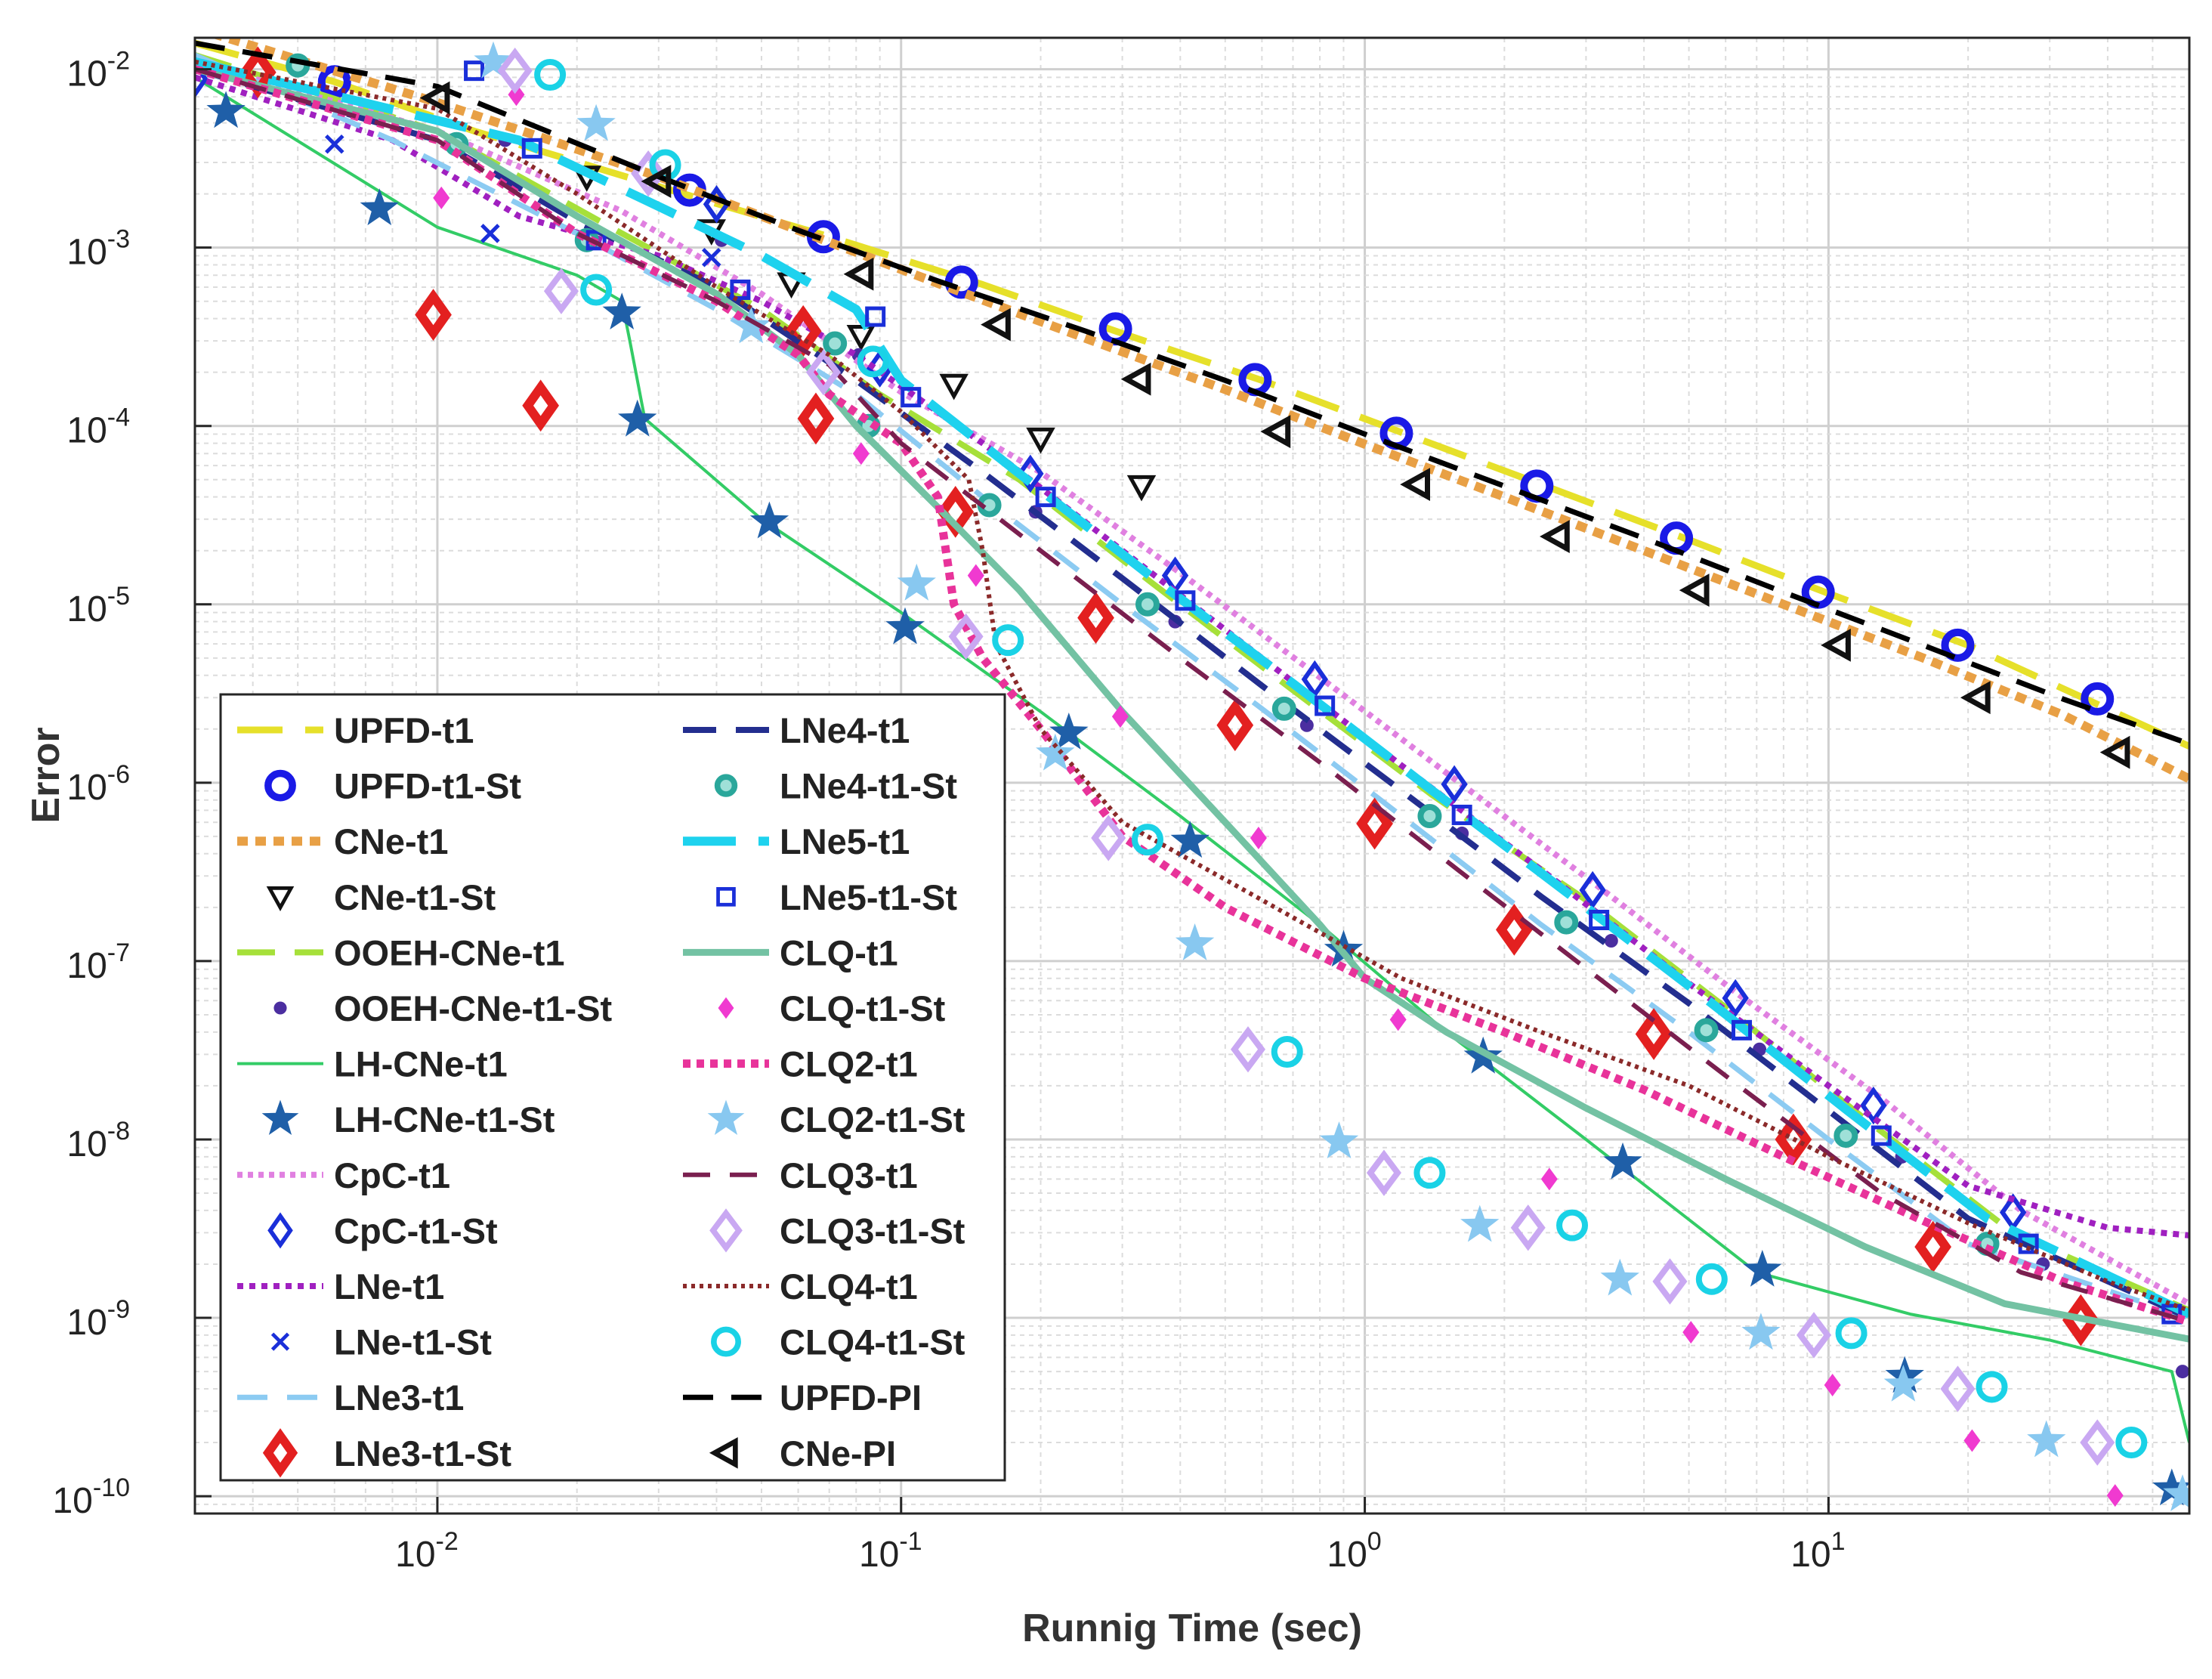 Image resolution: width=2212 pixels, height=1679 pixels. Describe the element at coordinates (800, 1064) in the screenshot. I see `legend-entry: CLQ2-t1` at that location.